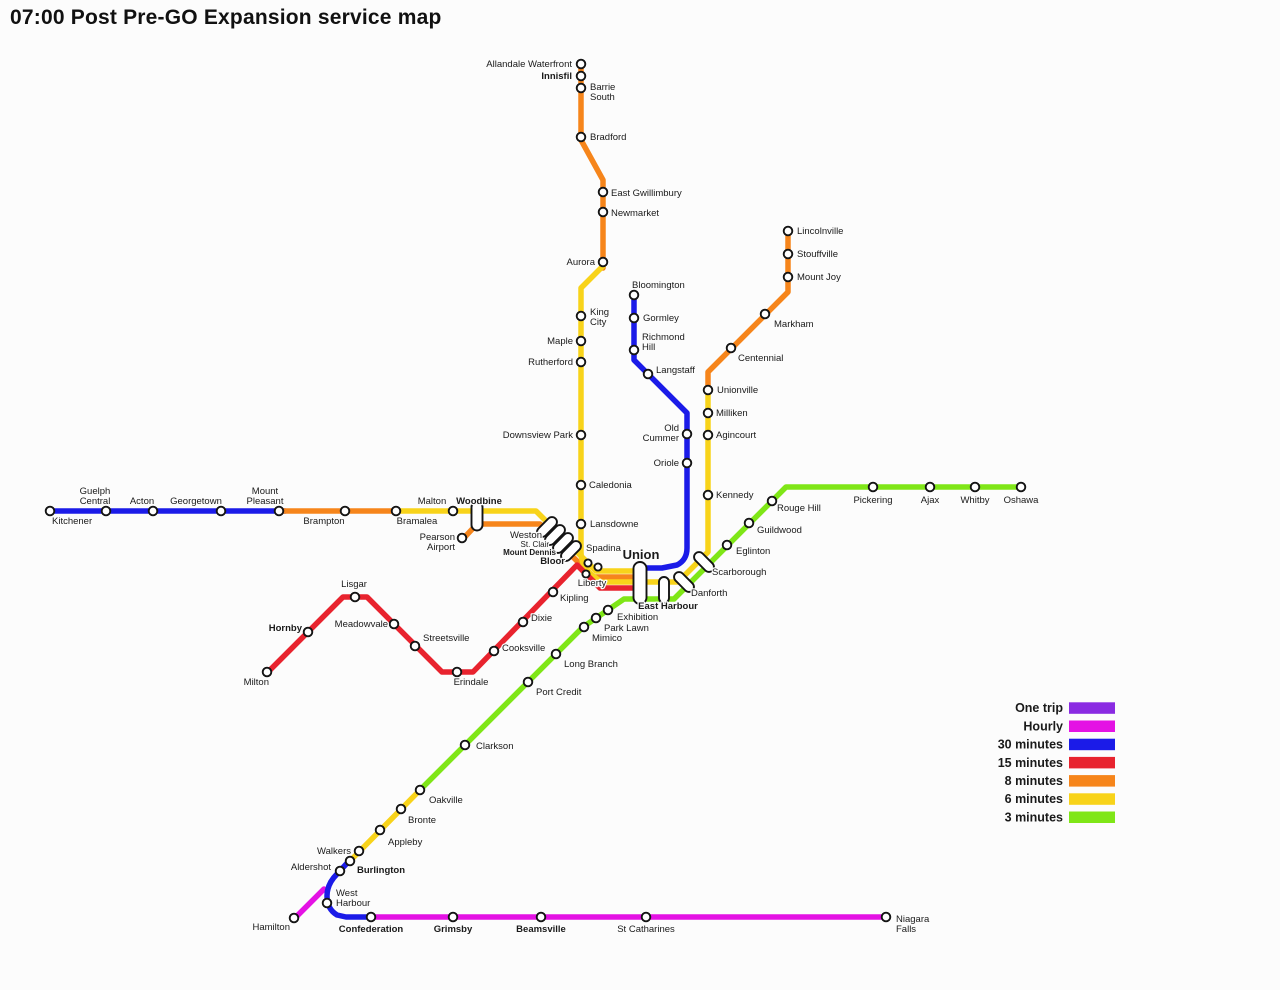 The height and width of the screenshot is (990, 1280). Describe the element at coordinates (648, 374) in the screenshot. I see `station-langstaff` at that location.